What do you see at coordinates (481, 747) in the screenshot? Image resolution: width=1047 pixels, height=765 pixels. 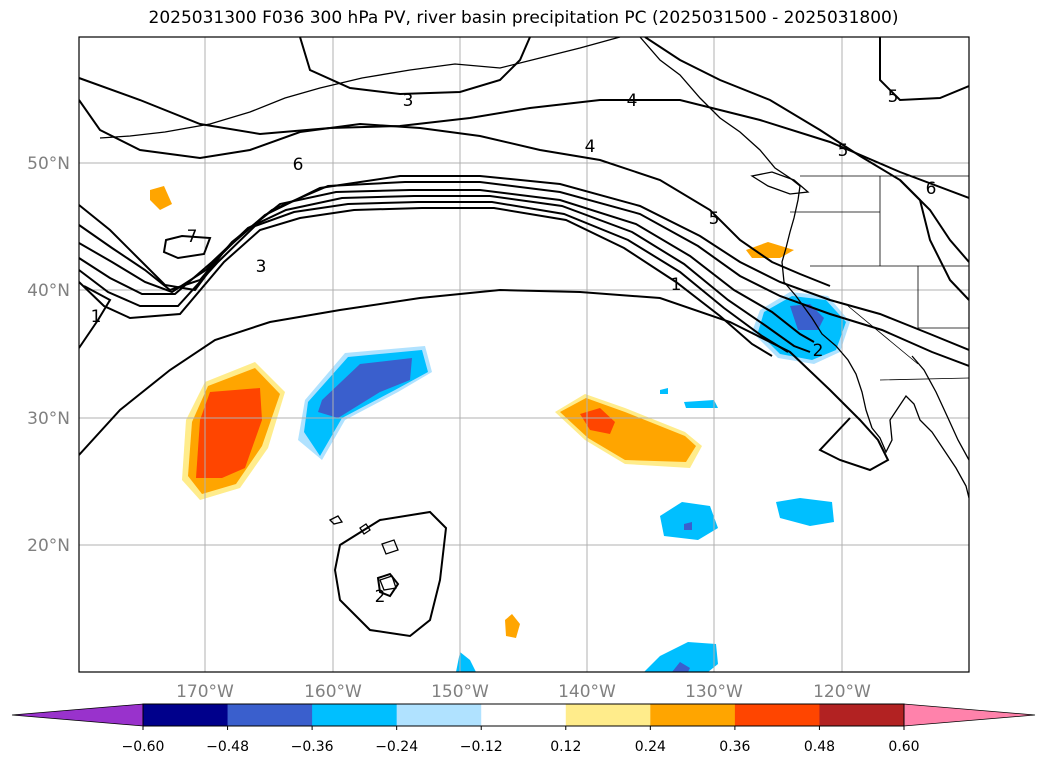 I see `colorbar-tick-label: −0.12` at bounding box center [481, 747].